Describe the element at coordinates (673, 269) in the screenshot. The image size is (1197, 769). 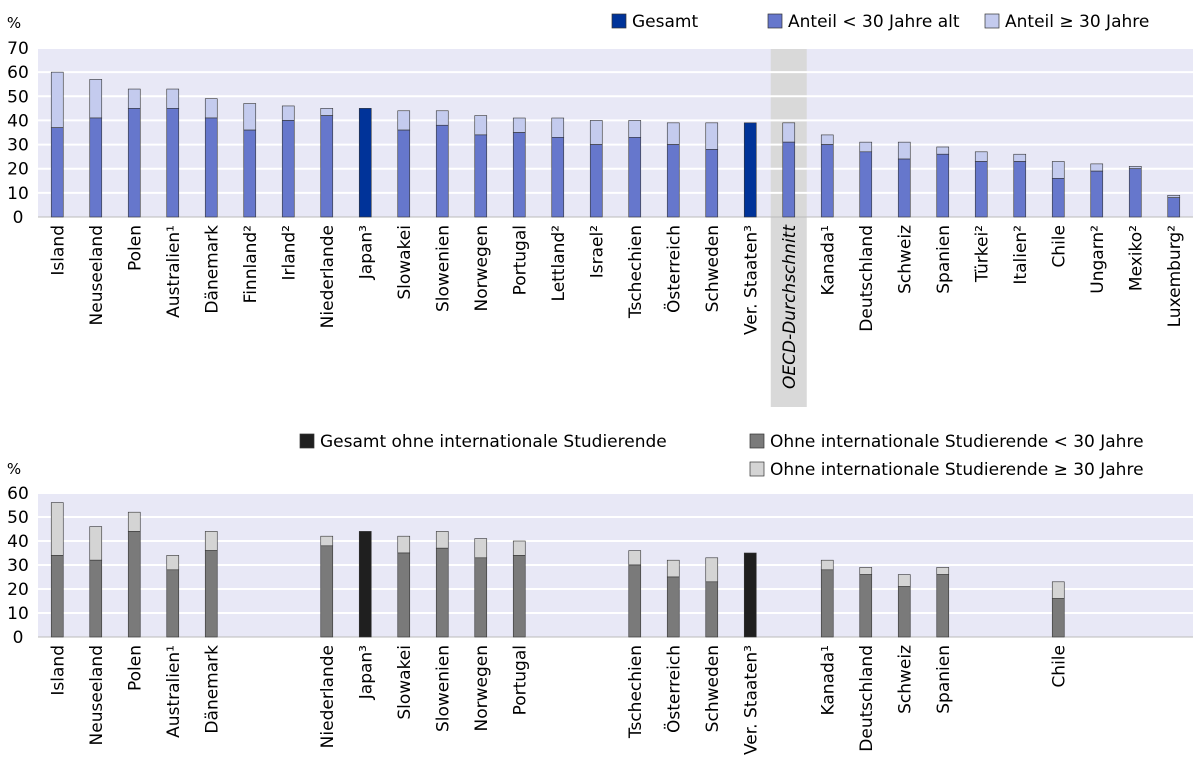
I see `c1-category-label-osterreich: Österreich` at that location.